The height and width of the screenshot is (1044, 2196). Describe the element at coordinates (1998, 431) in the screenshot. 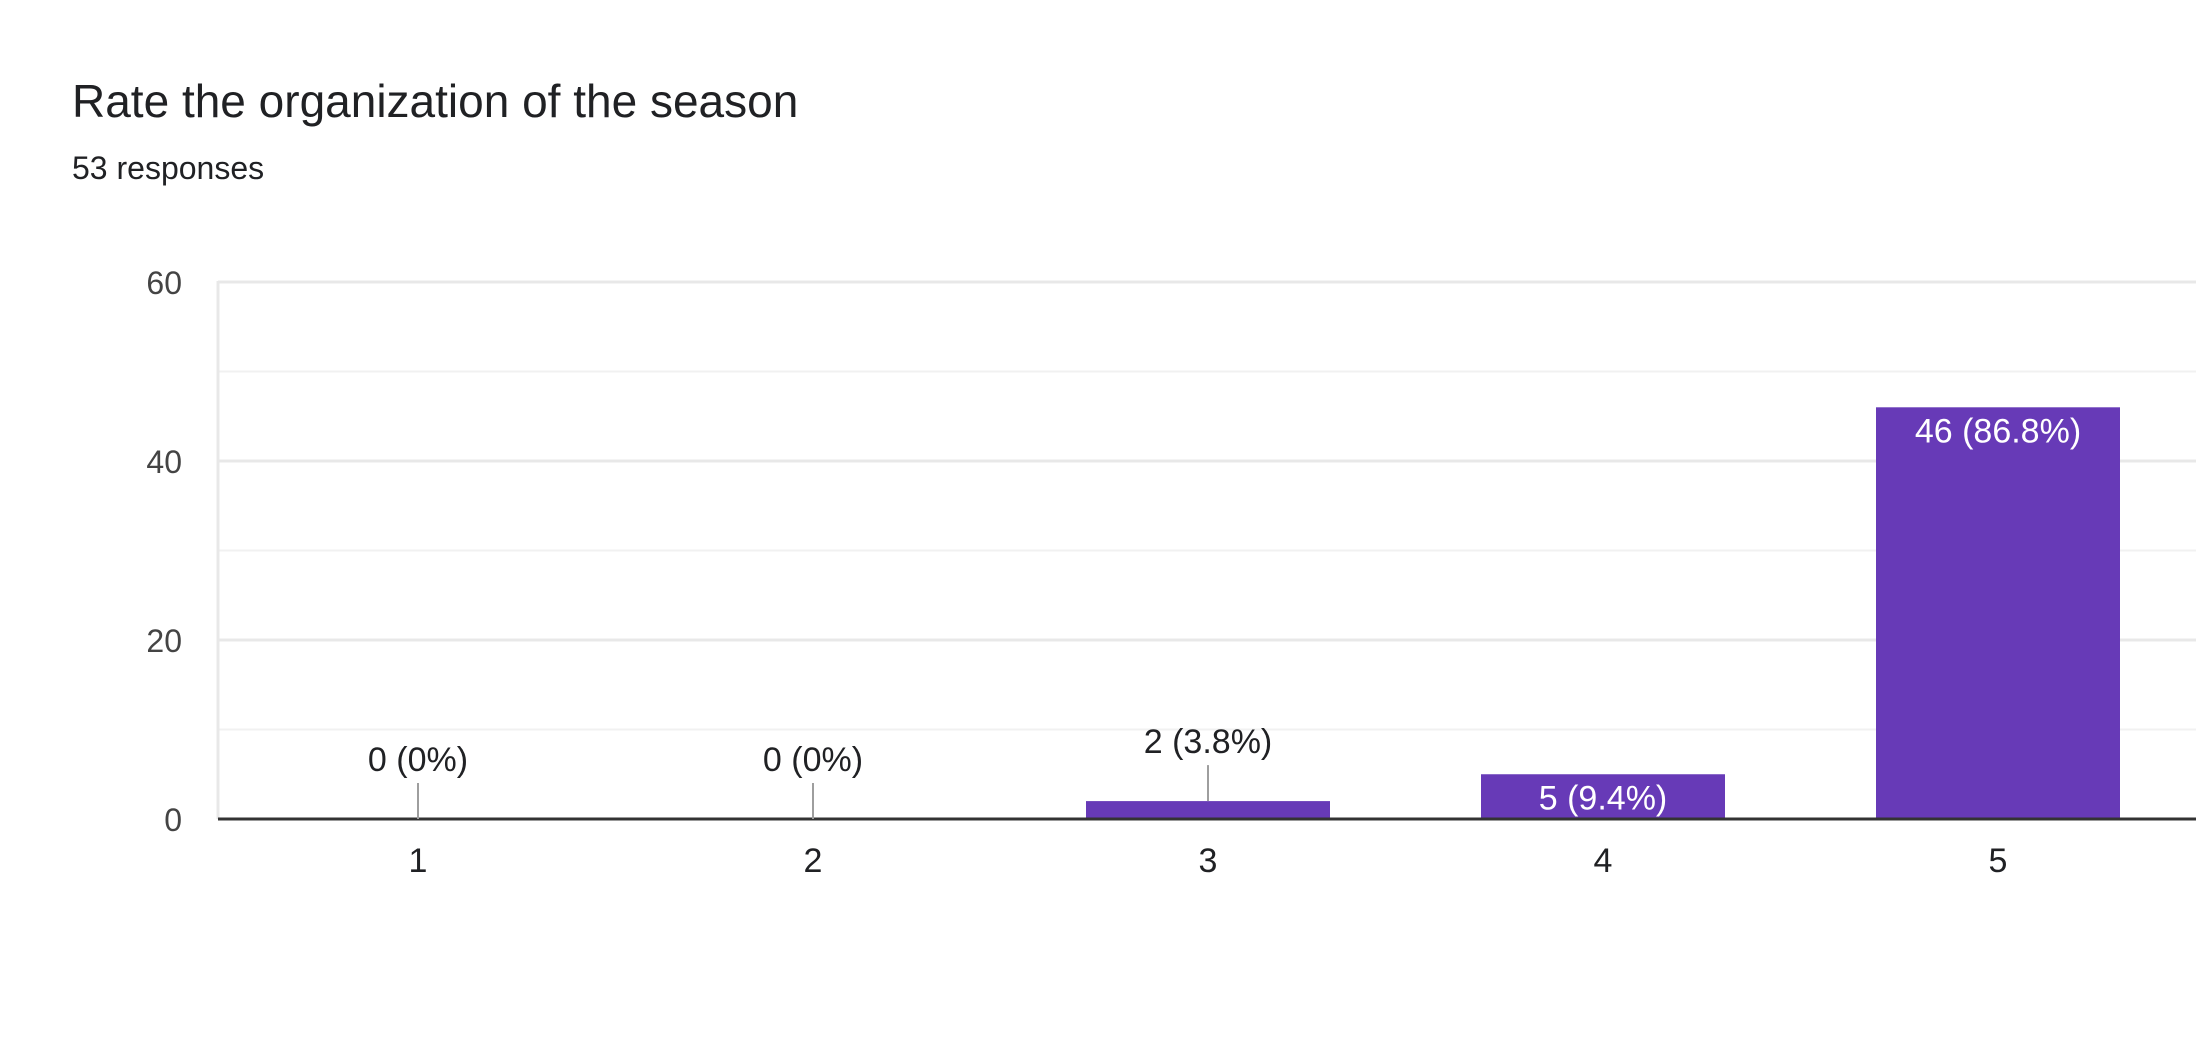

I see `data-label: 46 (86.8%)` at that location.